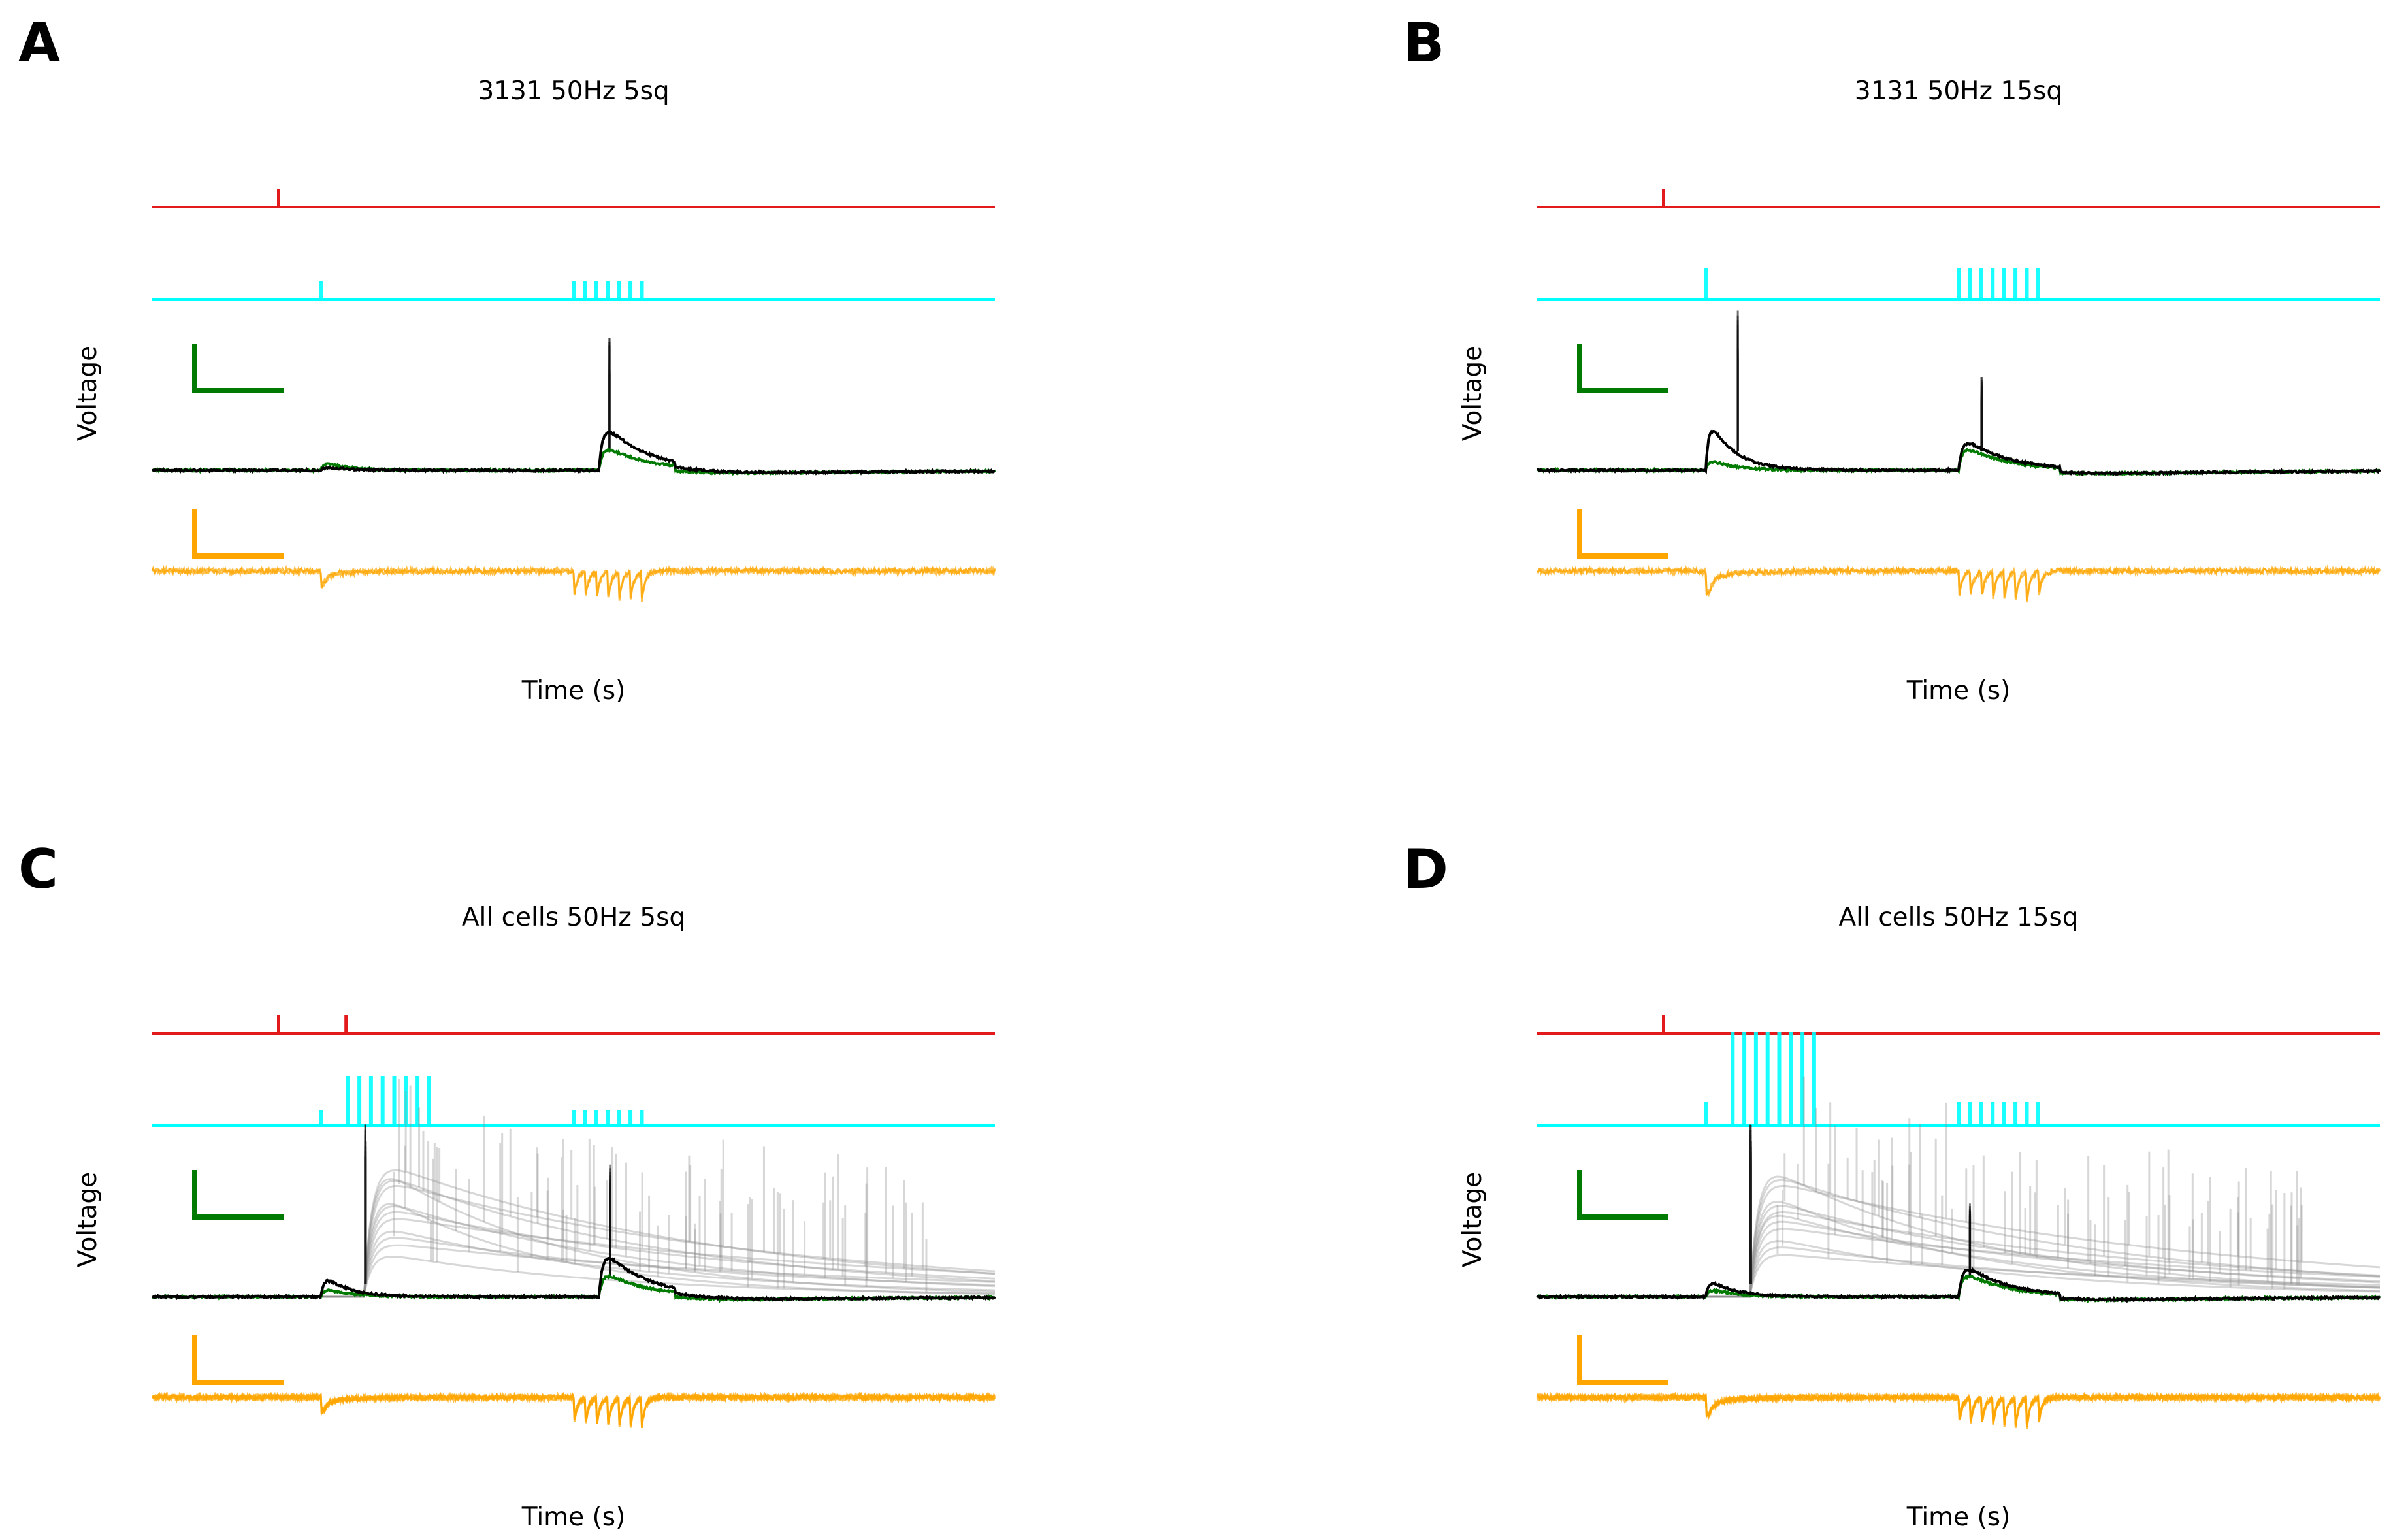  I want to click on panel-letter: B, so click(1423, 43).